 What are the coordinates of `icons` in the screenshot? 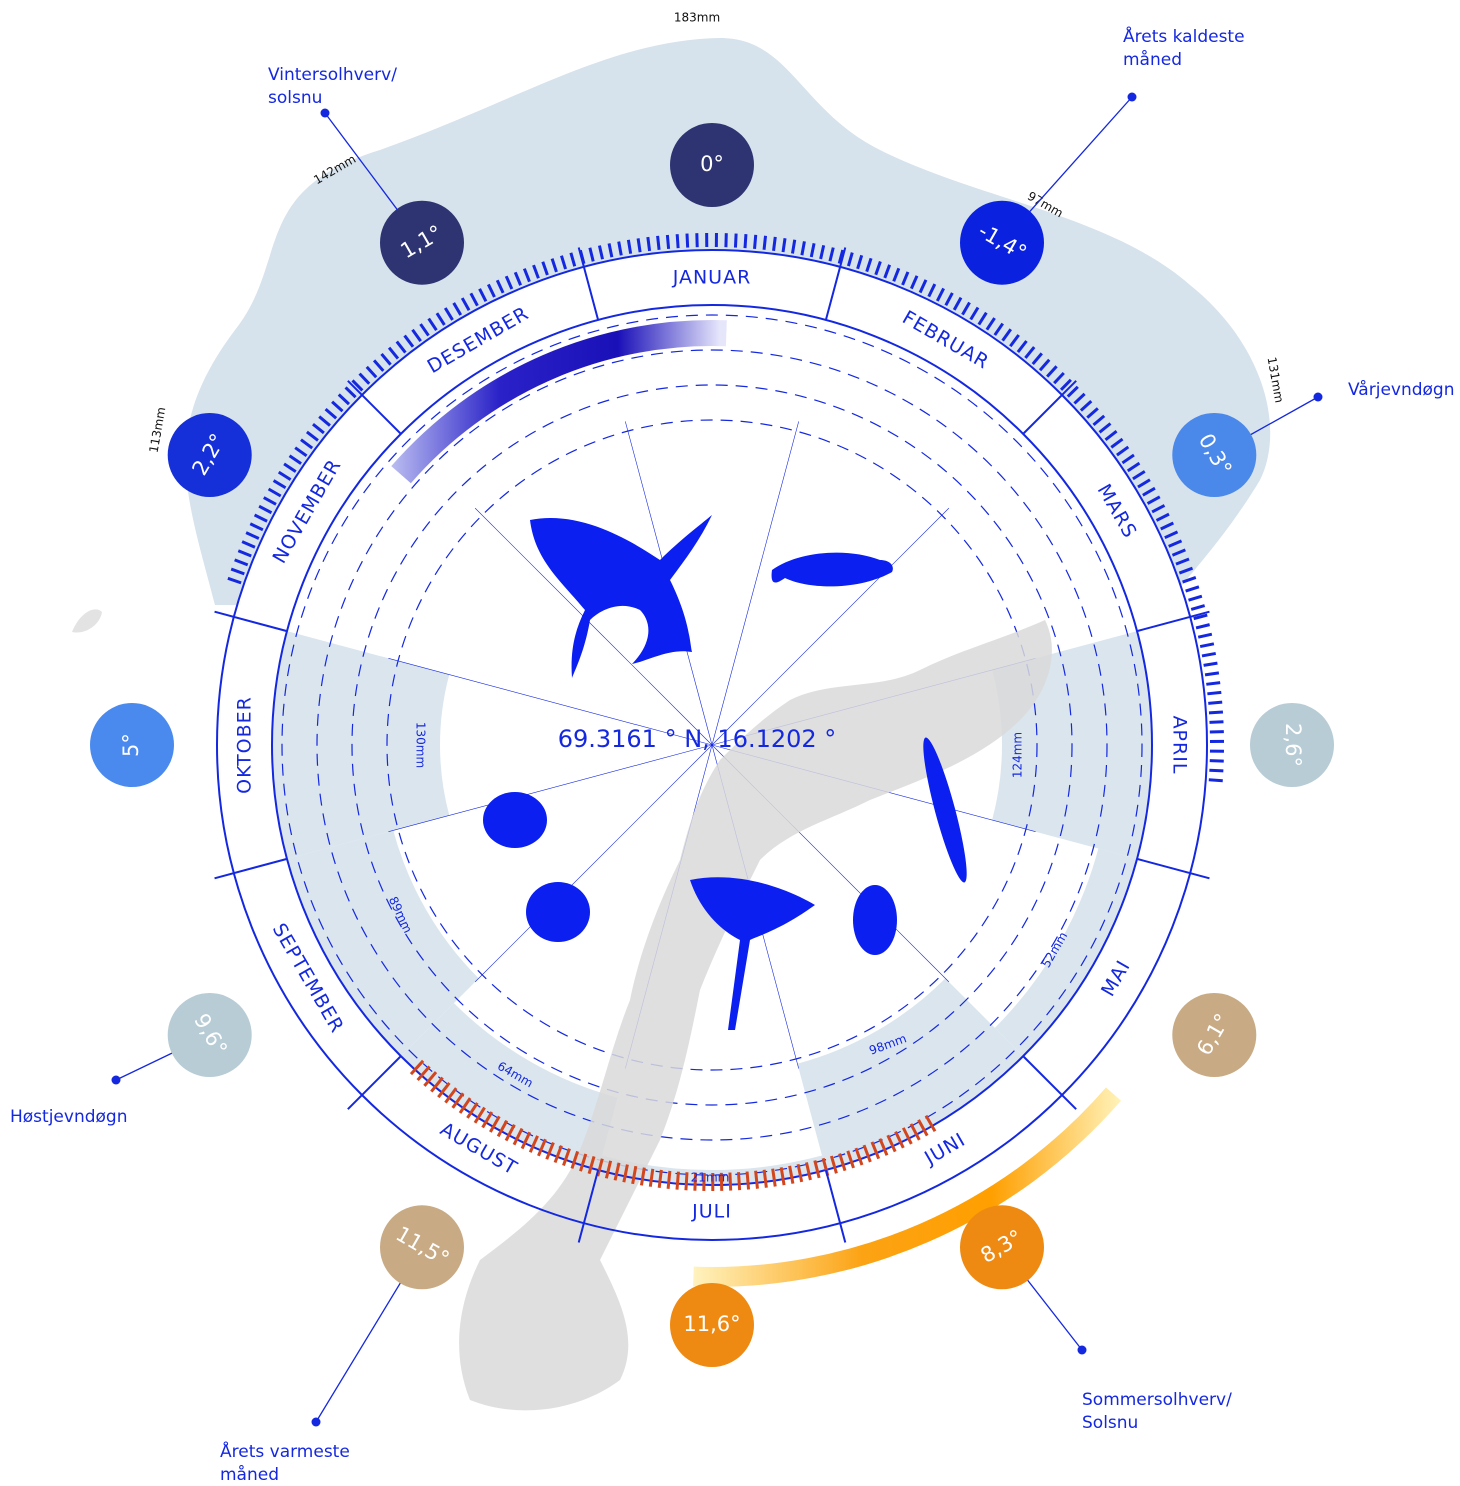 It's located at (725, 772).